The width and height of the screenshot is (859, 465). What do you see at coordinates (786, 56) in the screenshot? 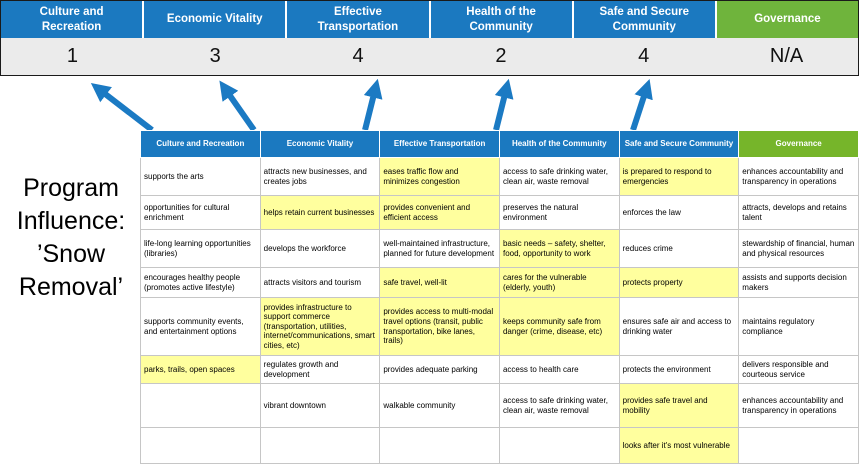
I see `pillar-score-6: N/A` at bounding box center [786, 56].